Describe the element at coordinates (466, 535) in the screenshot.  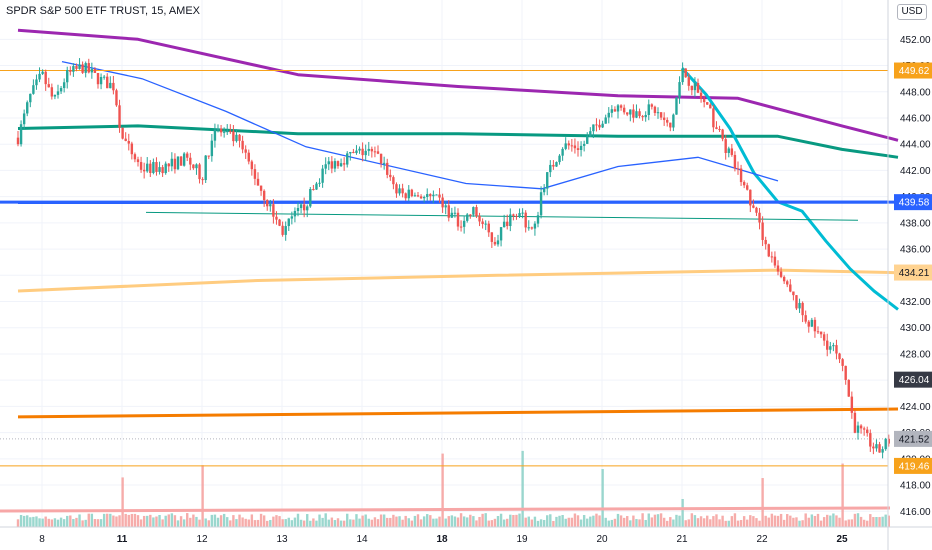
I see `time-axis: 8 11 12 13 14 18 19 20 21 22 25` at that location.